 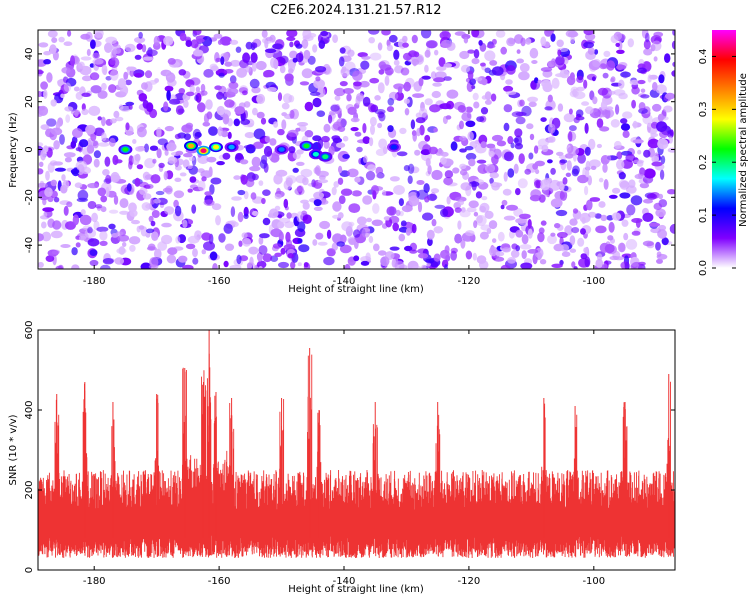 What do you see at coordinates (94, 581) in the screenshot?
I see `x-tick-label: -180` at bounding box center [94, 581].